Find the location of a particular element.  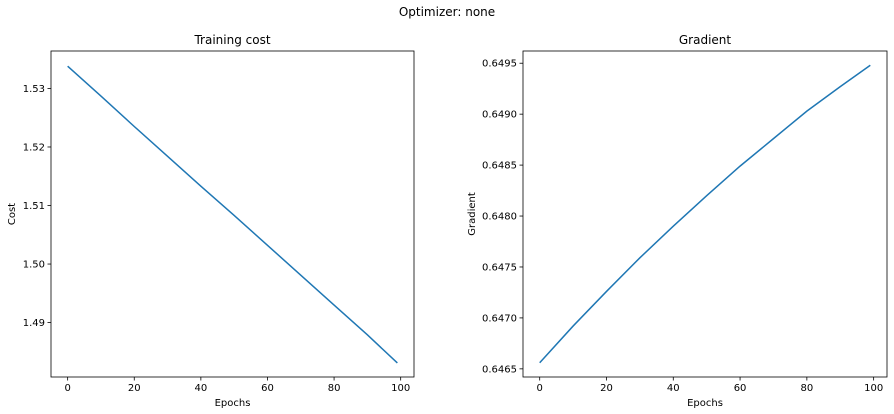

y-tick-label: 0.6495 is located at coordinates (499, 64).